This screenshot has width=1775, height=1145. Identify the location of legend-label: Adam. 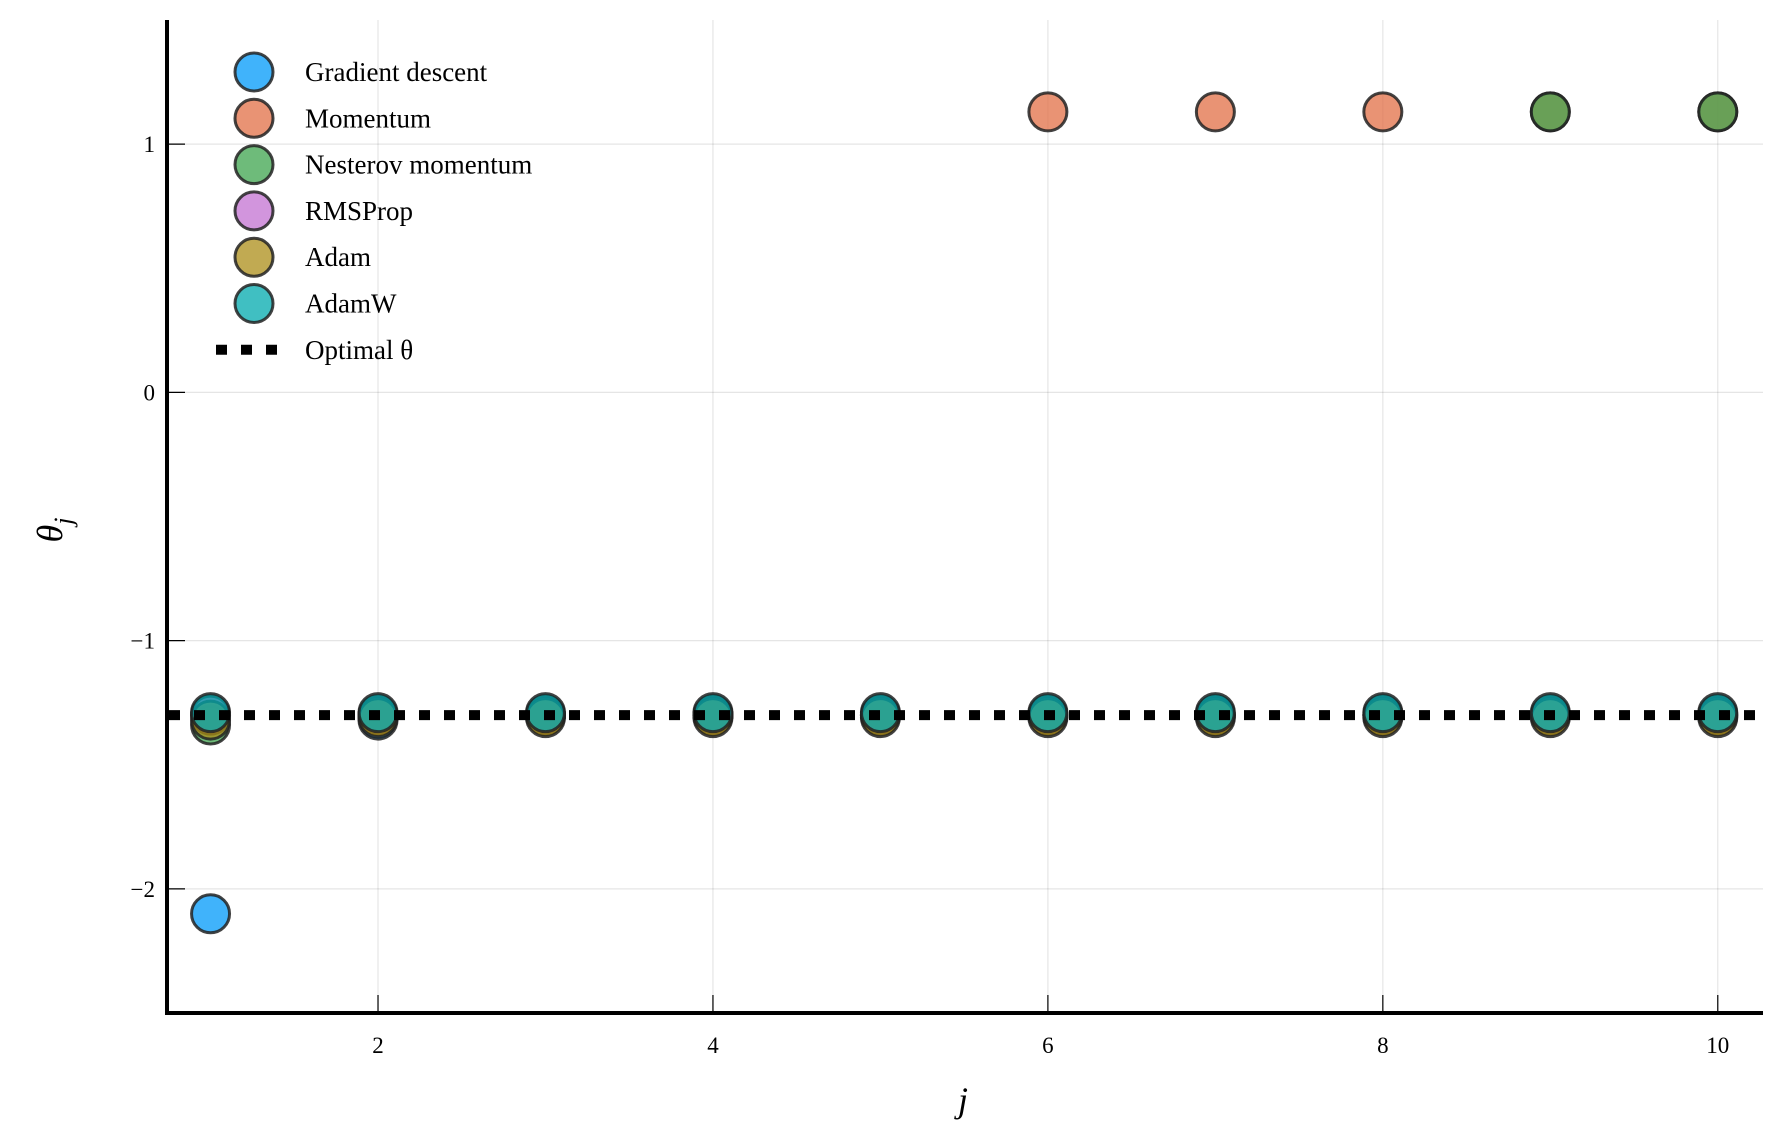
(338, 257).